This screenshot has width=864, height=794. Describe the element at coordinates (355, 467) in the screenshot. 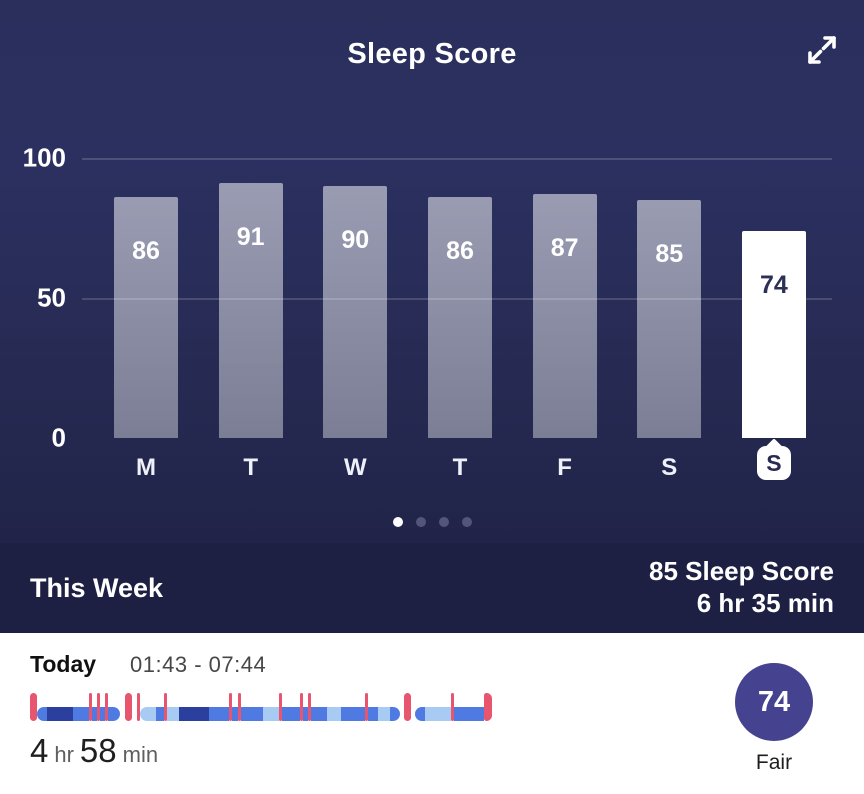

I see `day-label: W` at that location.